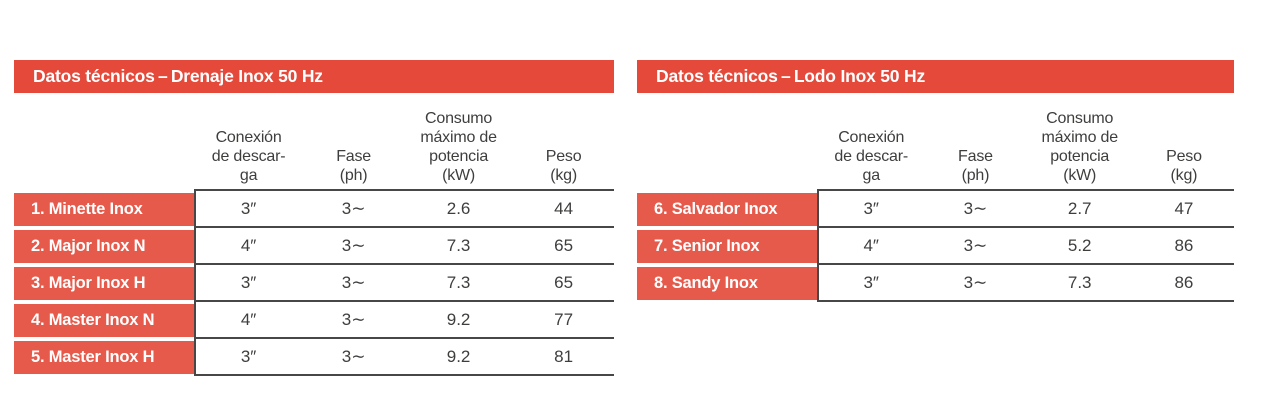  I want to click on cell-power: 5.2, so click(1079, 245).